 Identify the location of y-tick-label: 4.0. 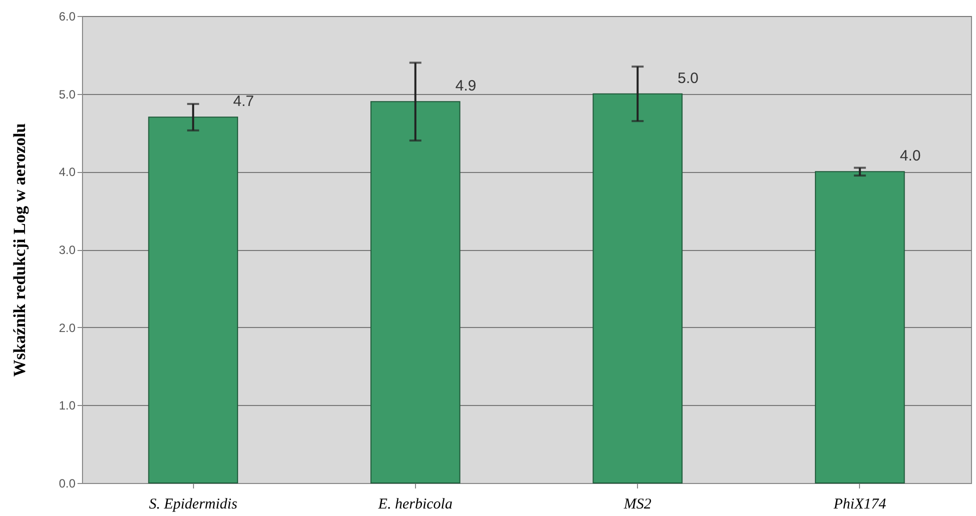
(67, 172).